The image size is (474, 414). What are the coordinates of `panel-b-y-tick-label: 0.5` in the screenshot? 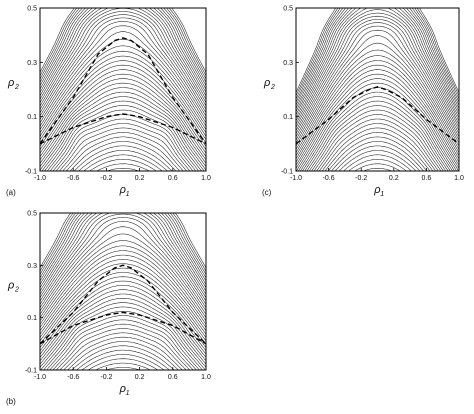 It's located at (32, 214).